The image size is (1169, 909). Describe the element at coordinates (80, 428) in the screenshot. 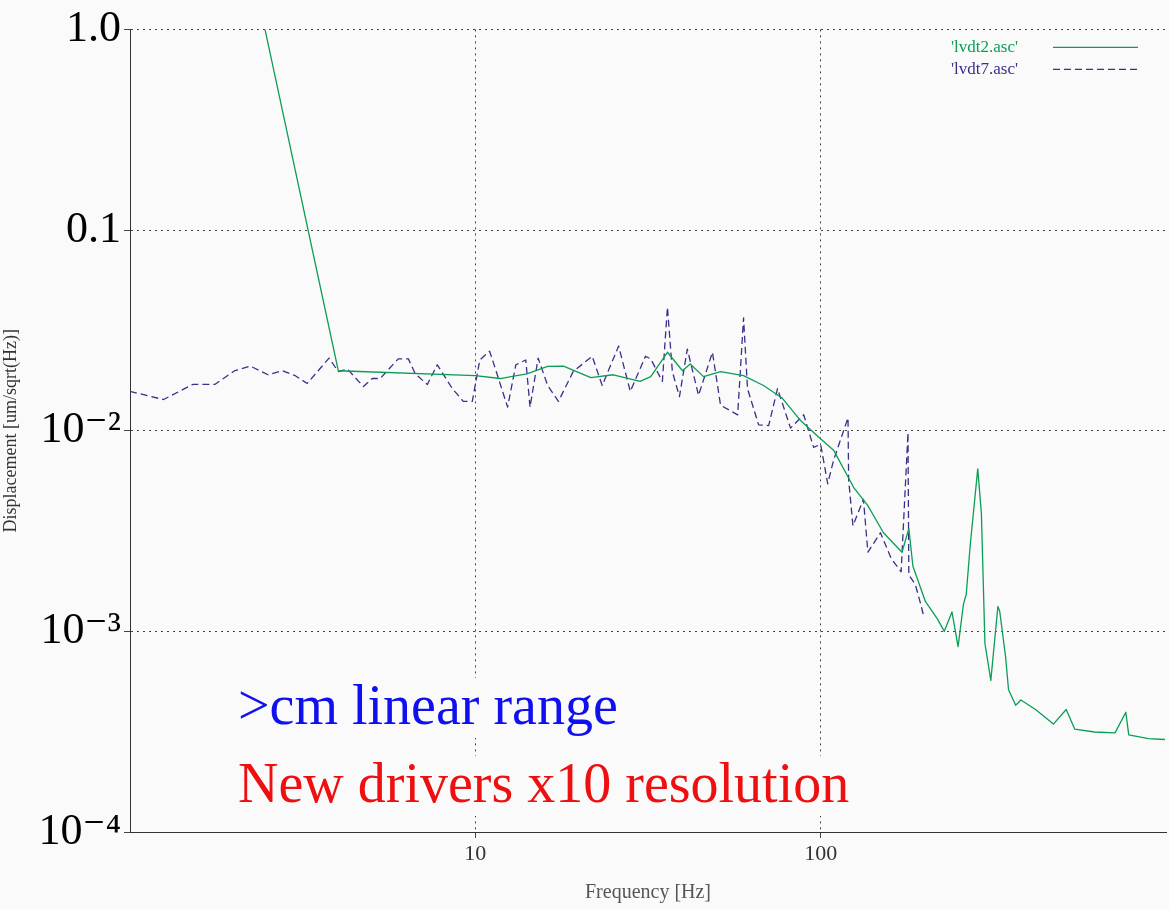

I see `y-tick-label: 10⁻²` at that location.